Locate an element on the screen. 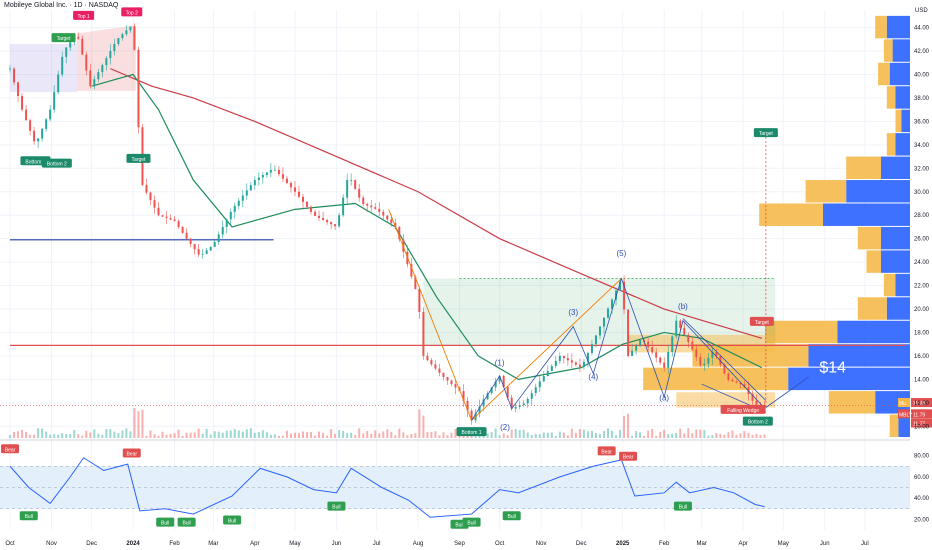 This screenshot has height=550, width=932. symbol-tag: MBLY is located at coordinates (906, 415).